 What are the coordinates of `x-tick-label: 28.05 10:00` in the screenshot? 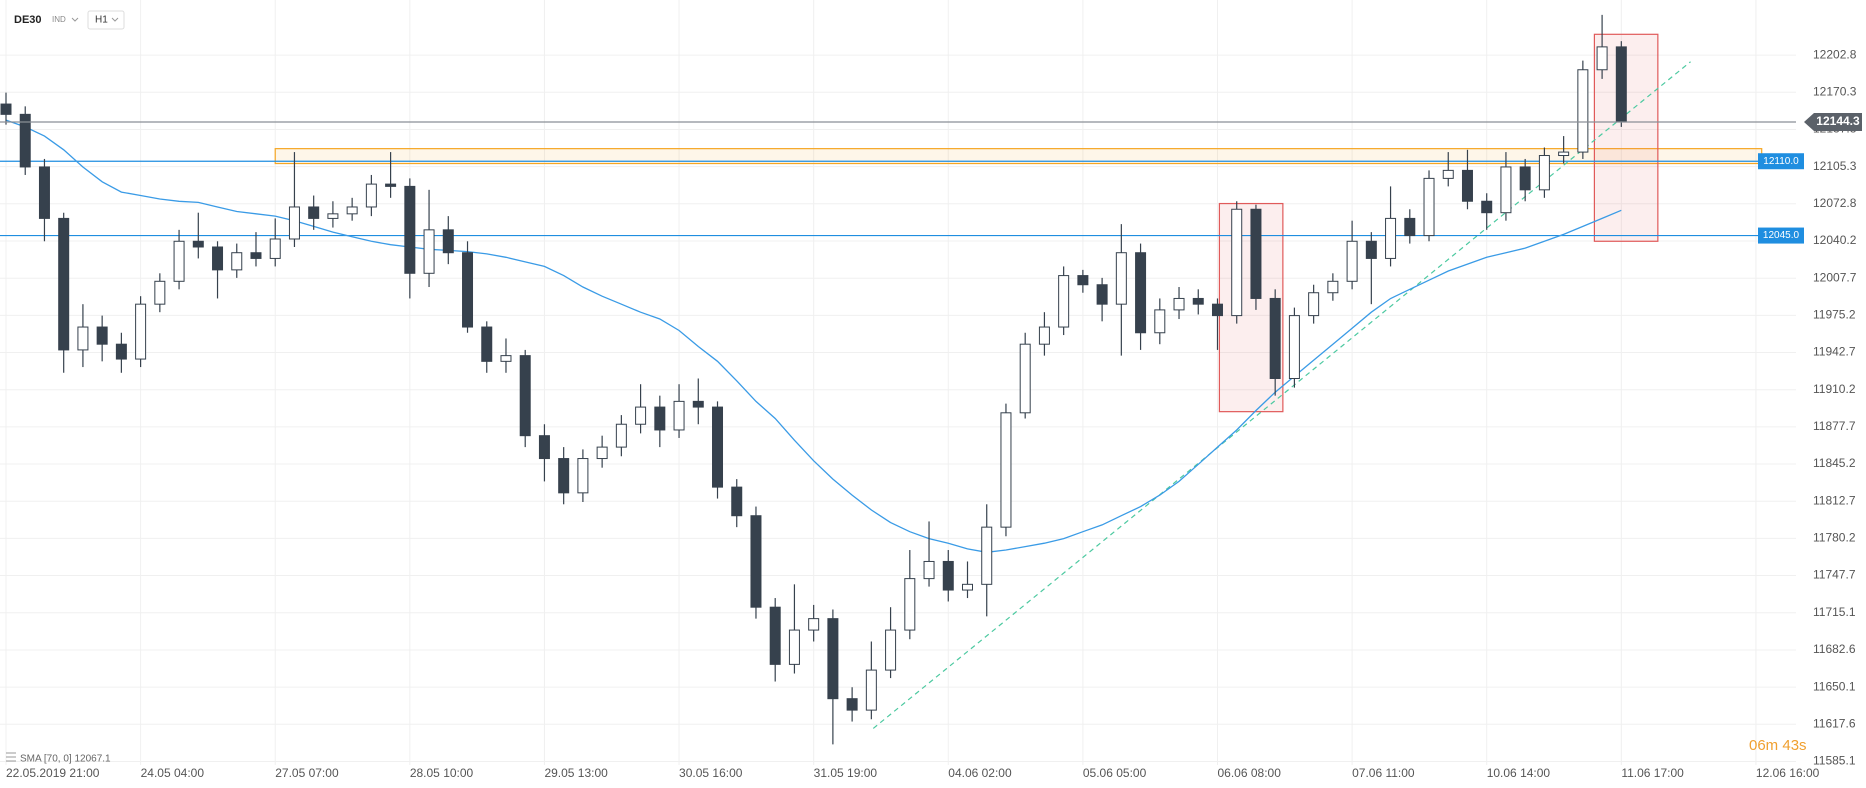 It's located at (442, 773).